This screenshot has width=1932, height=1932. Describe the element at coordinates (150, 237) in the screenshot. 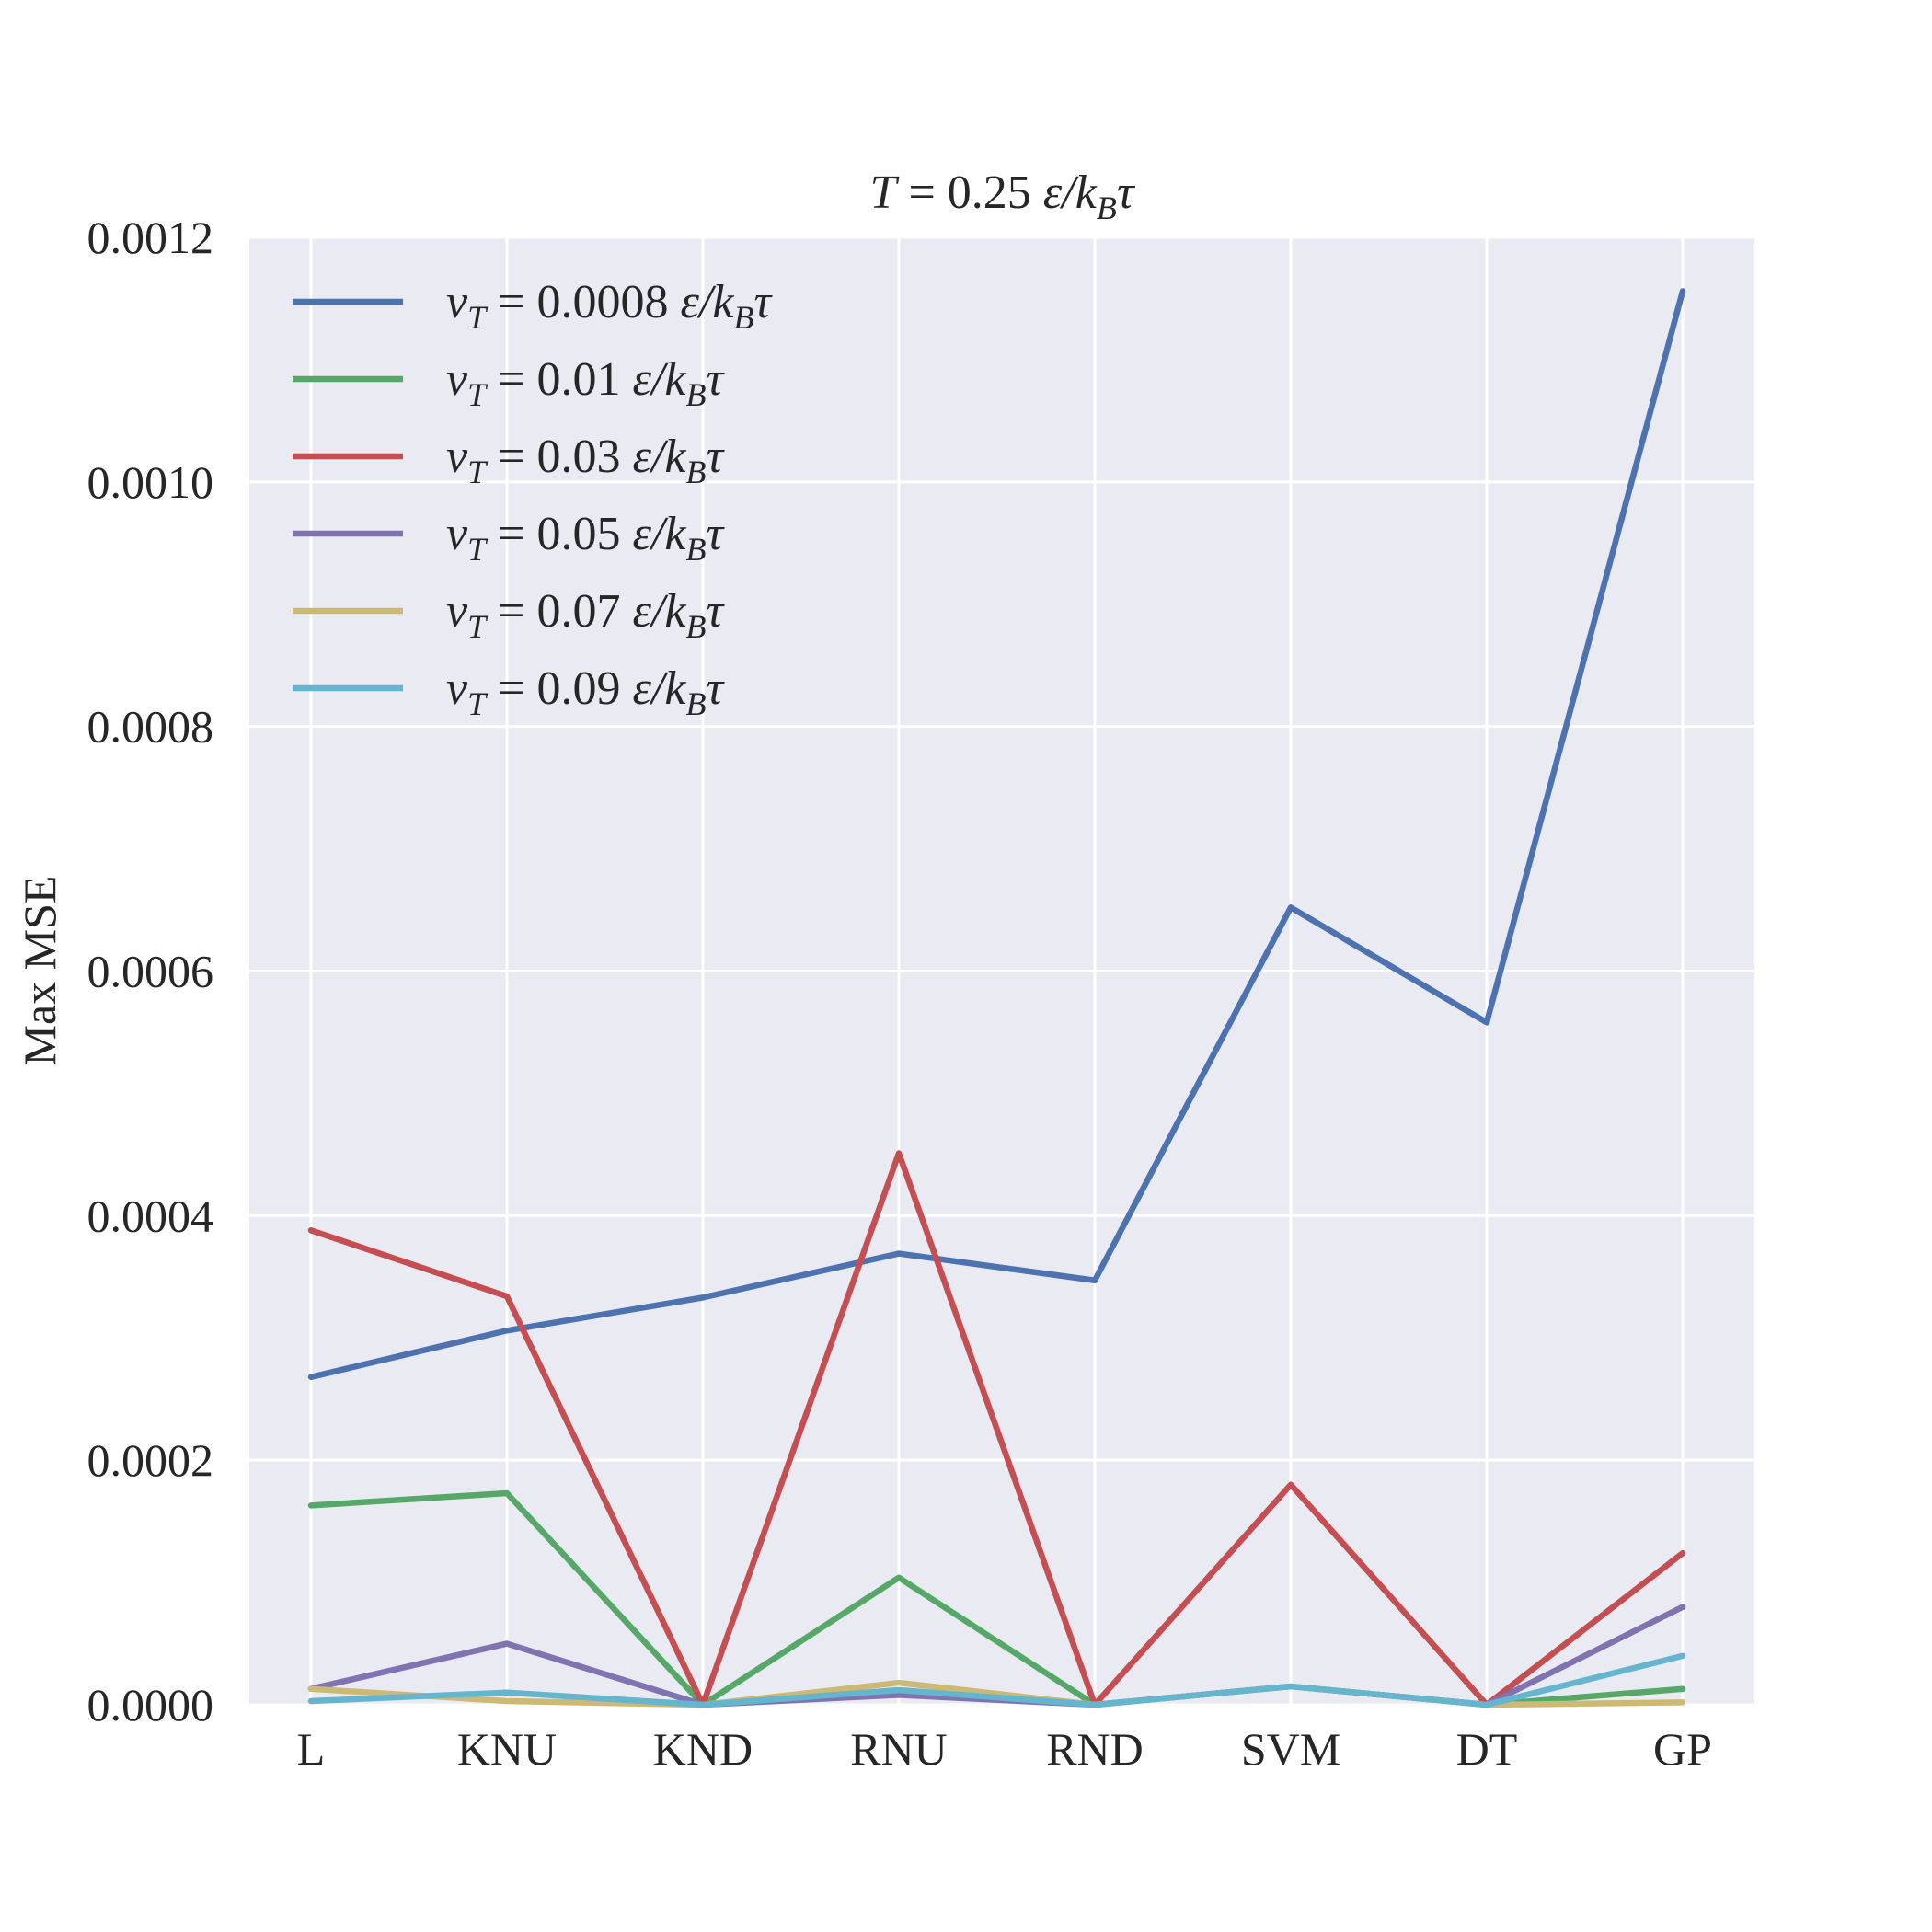

I see `y-tick-label: 0.0012` at that location.